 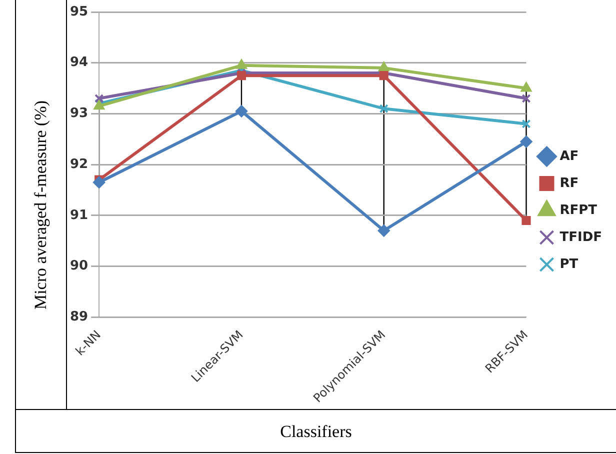 I want to click on y-tick-label: 90, so click(x=79, y=266).